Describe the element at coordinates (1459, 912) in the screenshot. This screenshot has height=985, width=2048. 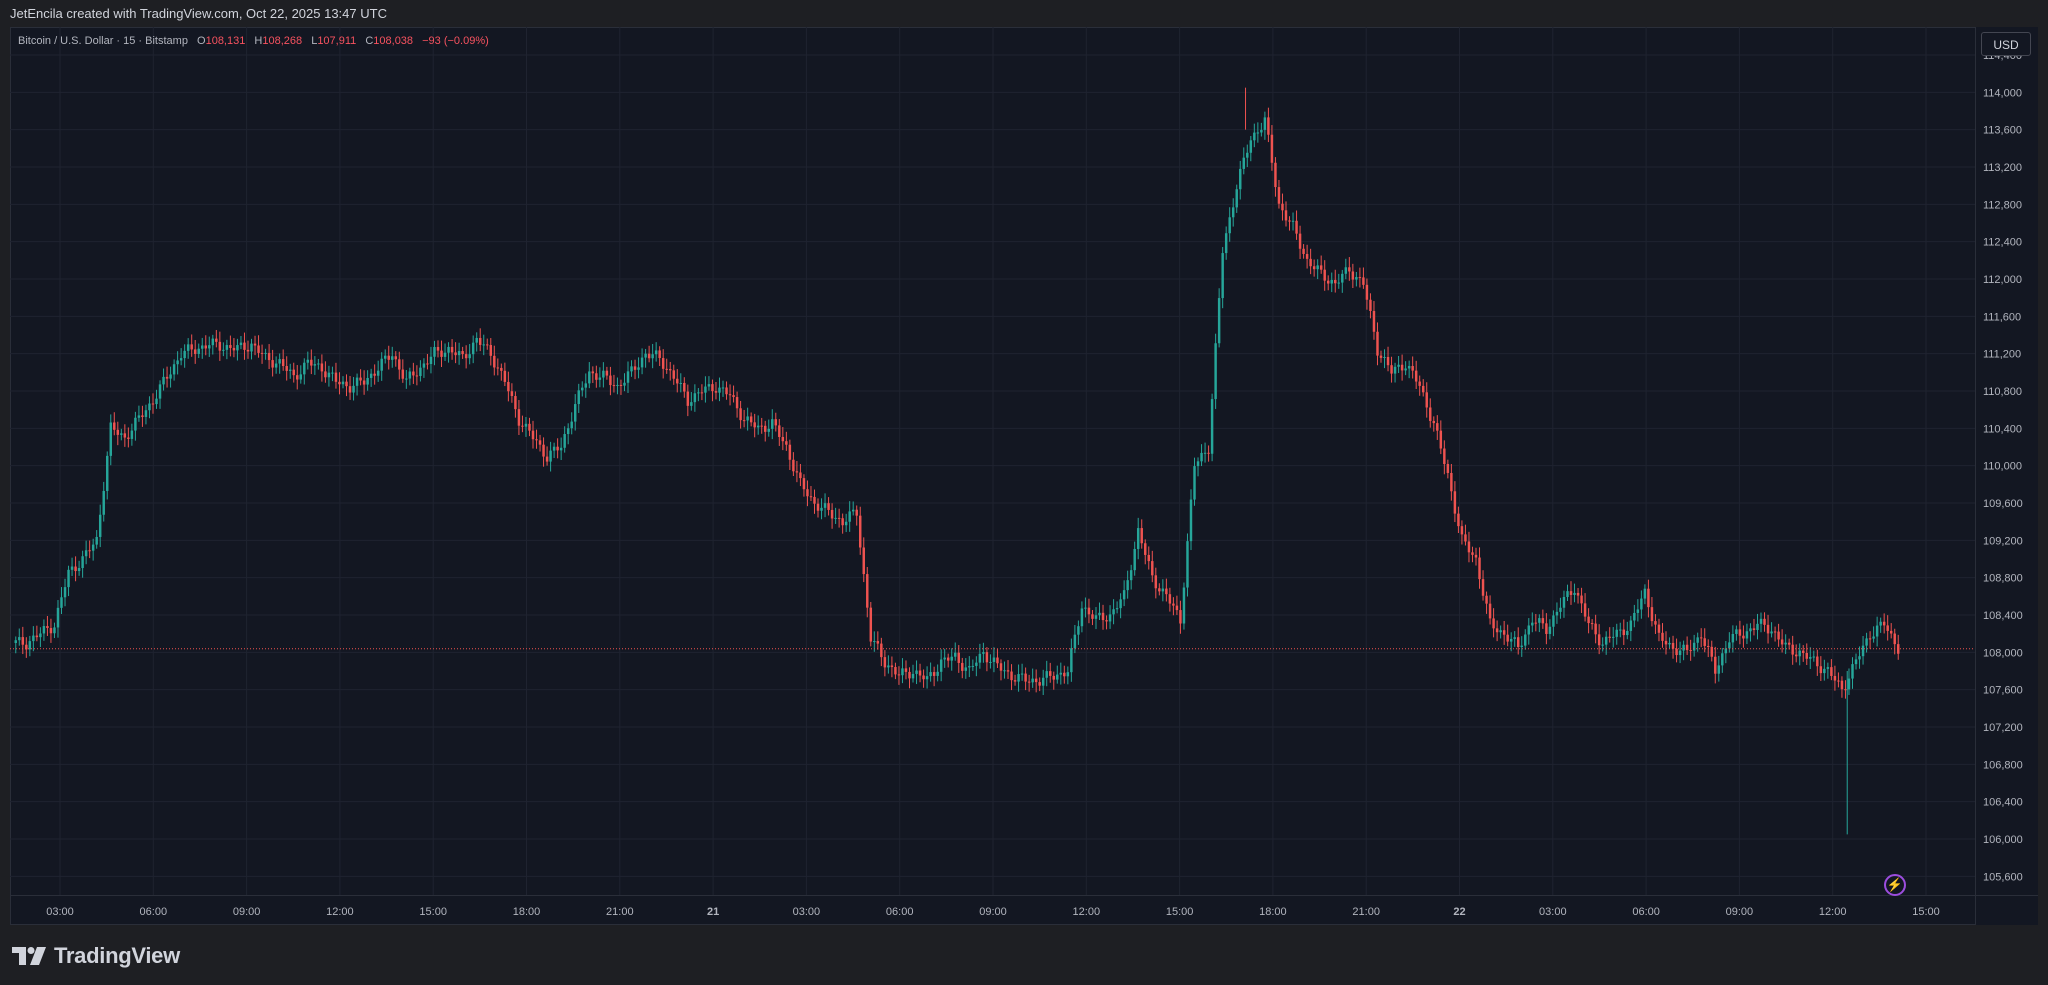
I see `time-tick-label: 22` at that location.